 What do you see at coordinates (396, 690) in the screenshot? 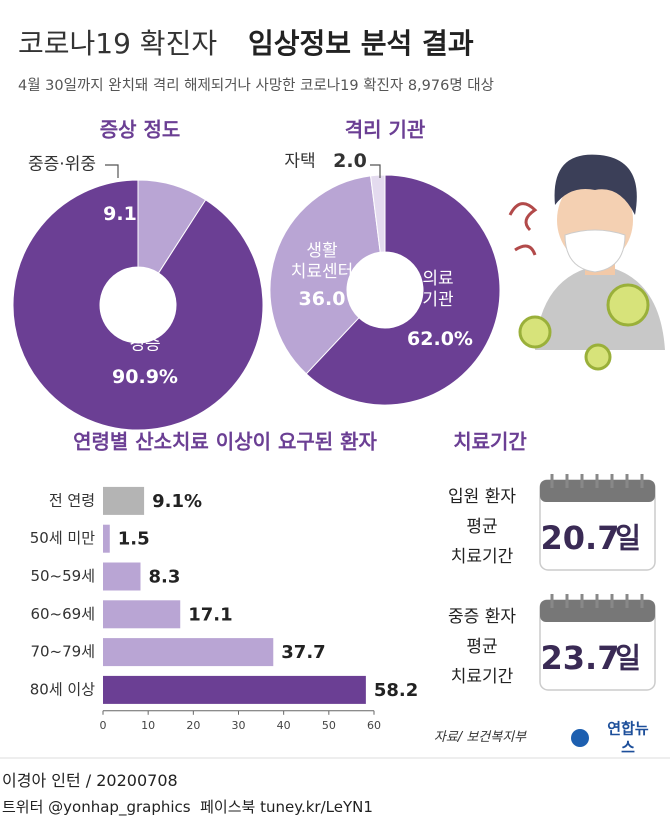
I see `value-label: 58.2` at bounding box center [396, 690].